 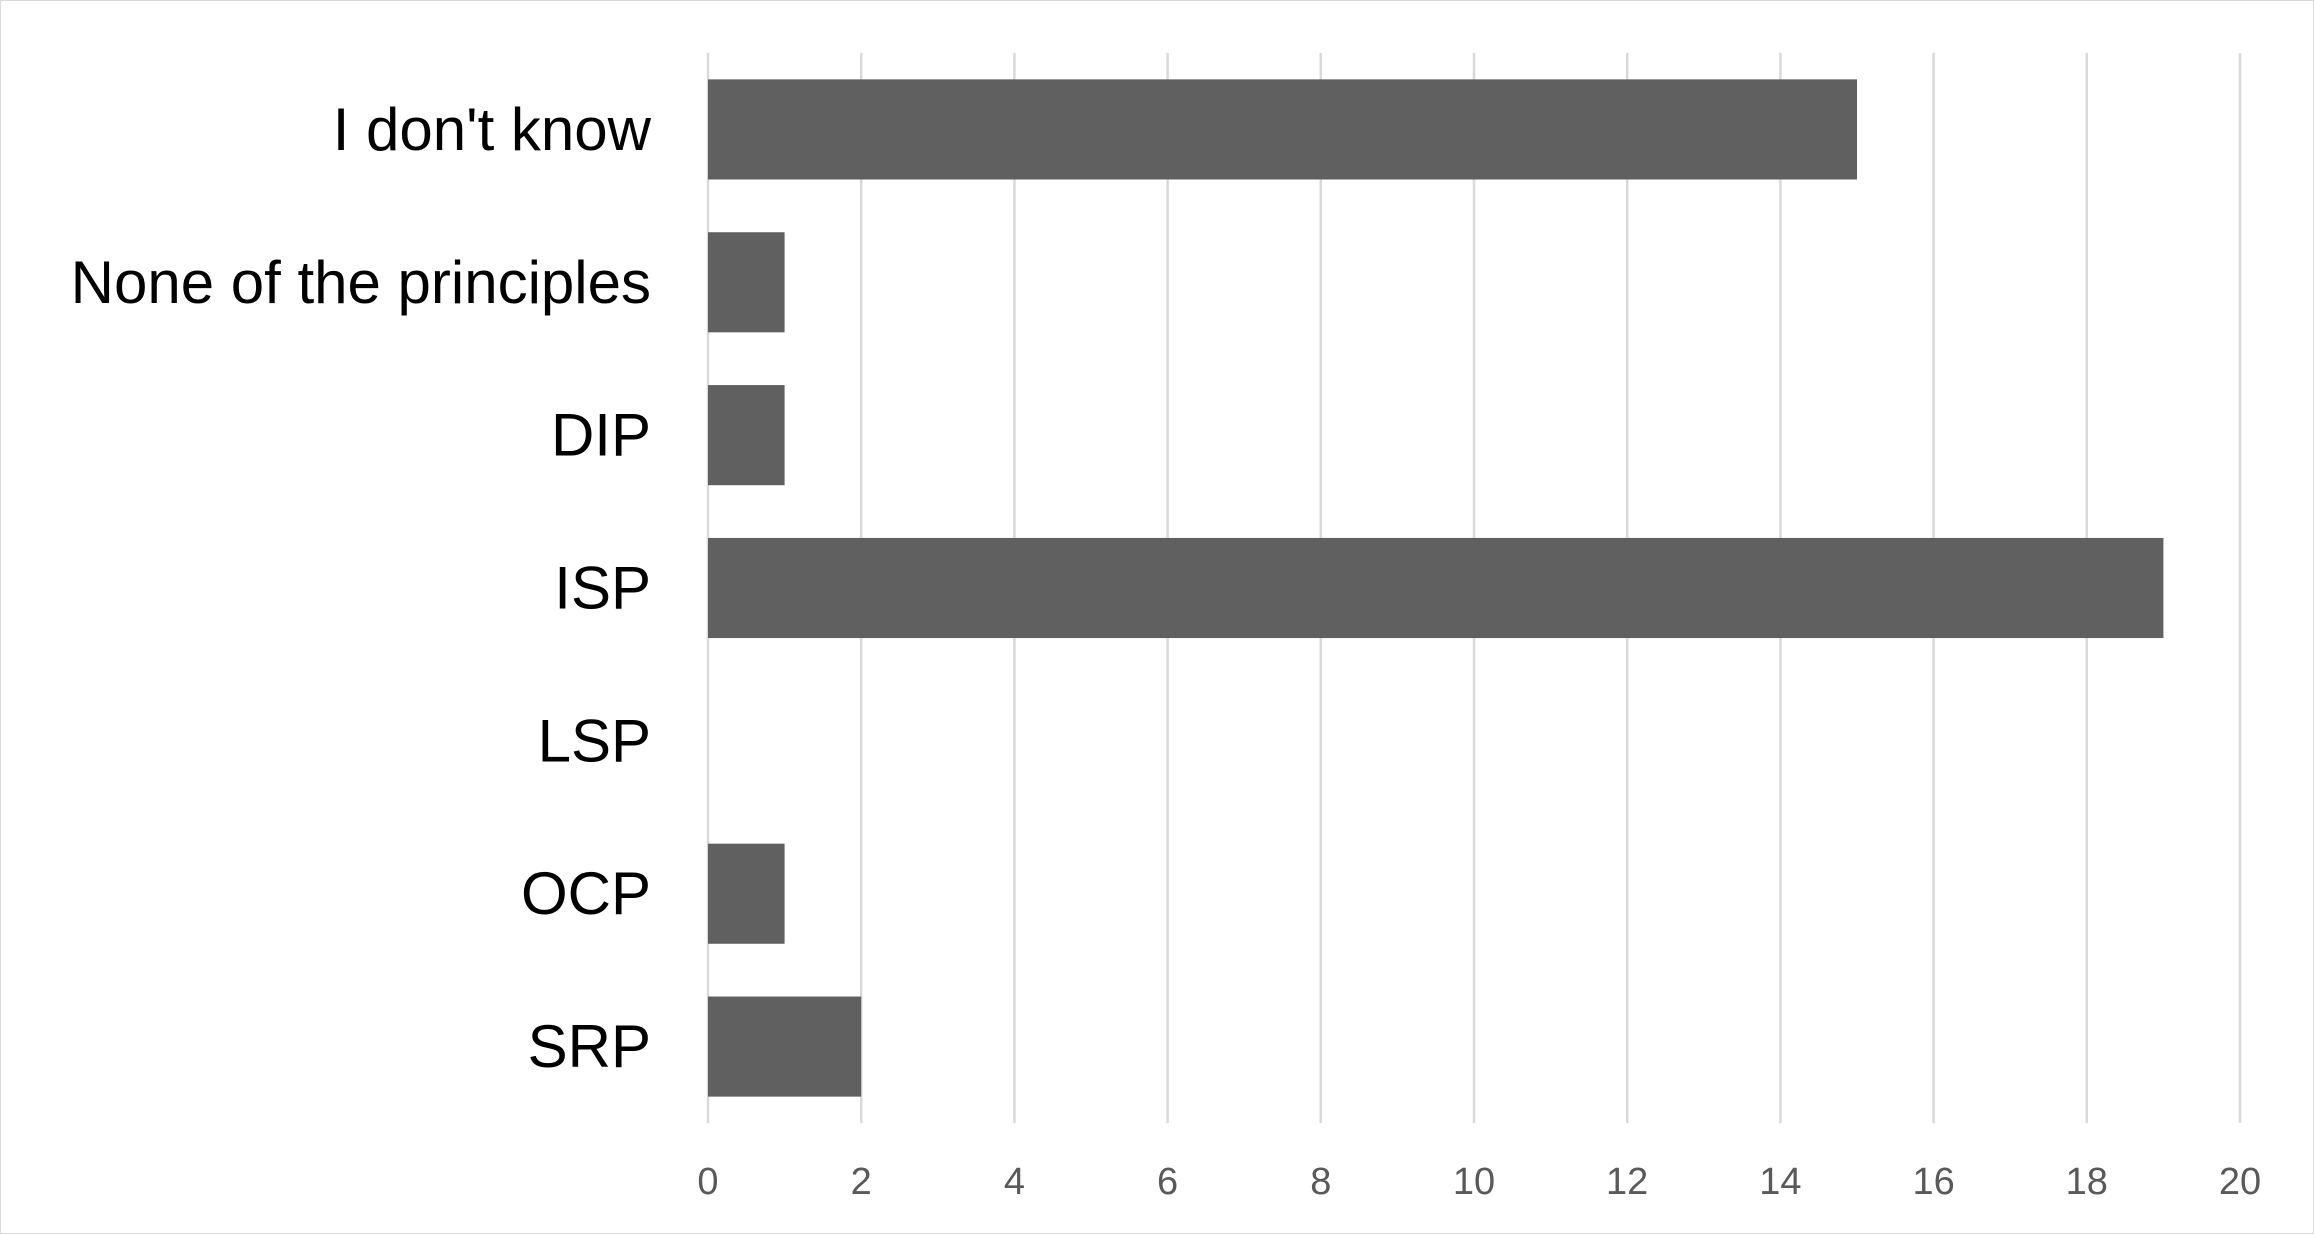 I want to click on category-label-dip: DIP, so click(x=601, y=435).